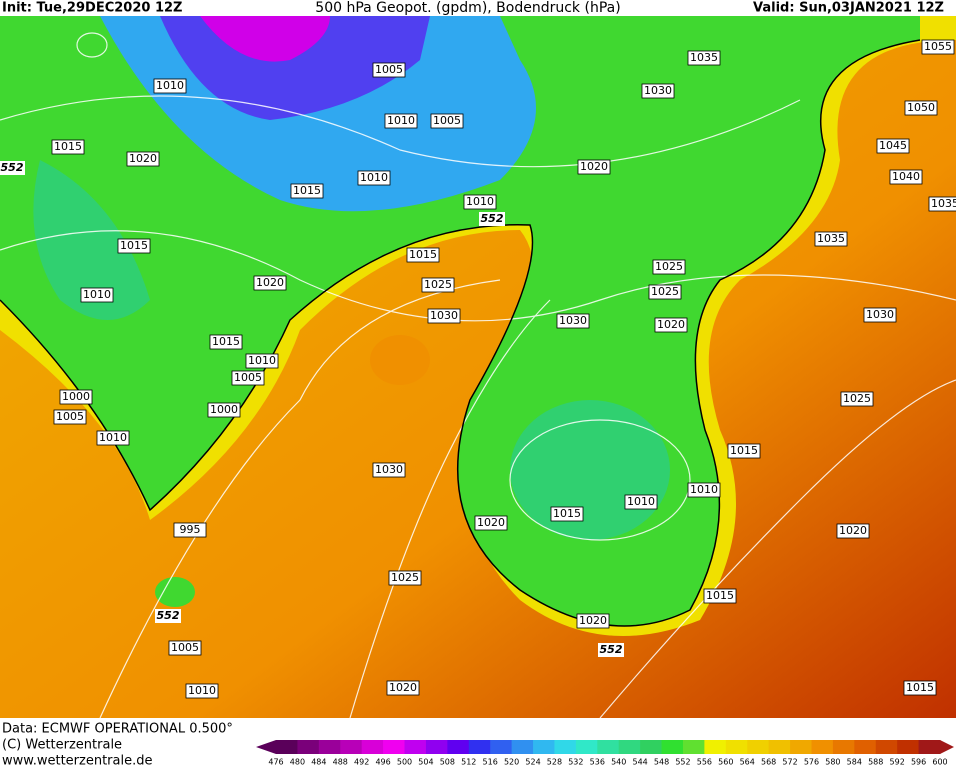  Describe the element at coordinates (92, 8) in the screenshot. I see `init-time: Init: Tue,29DEC2020 12Z` at that location.